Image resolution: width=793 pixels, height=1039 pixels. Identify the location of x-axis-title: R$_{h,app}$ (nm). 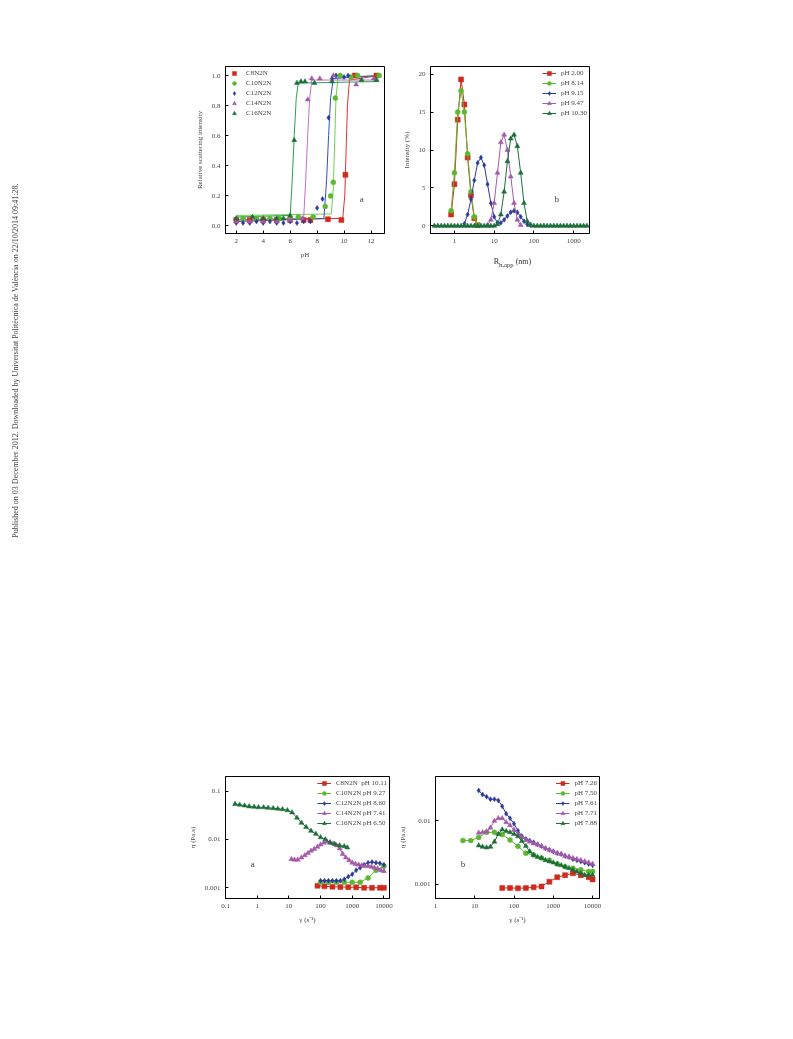
(512, 263).